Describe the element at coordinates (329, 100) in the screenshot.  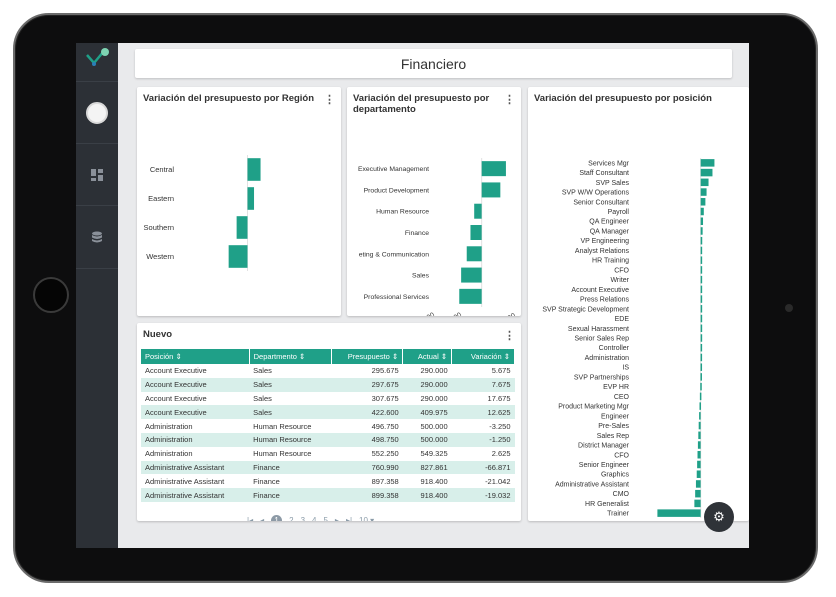
I see `region-chart-menu-icon: ⋮` at that location.